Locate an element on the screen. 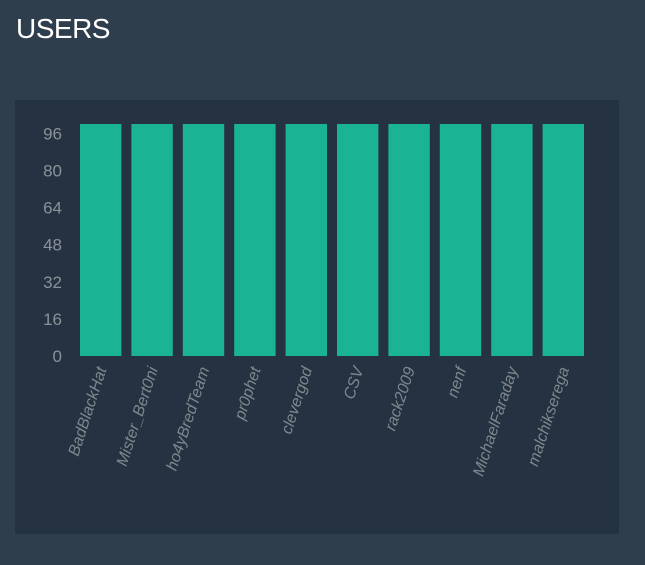 Image resolution: width=645 pixels, height=565 pixels. x-tick-label: ho4yBredTeam is located at coordinates (189, 419).